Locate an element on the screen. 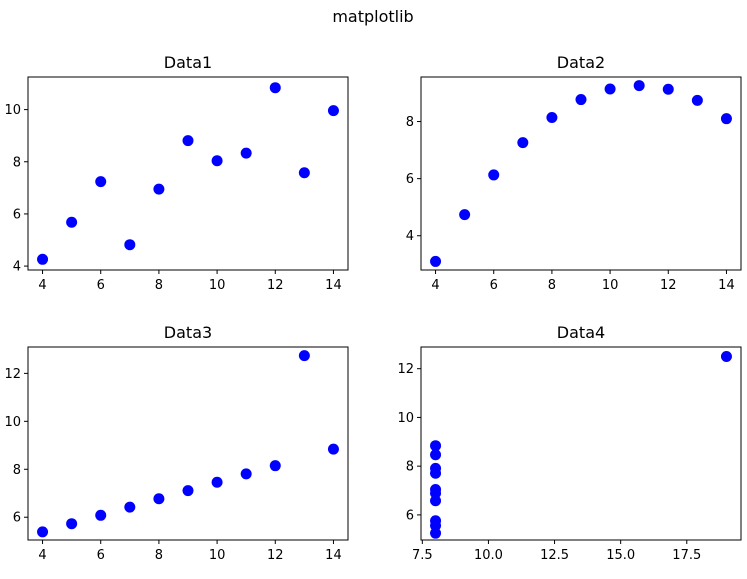 This screenshot has width=747, height=579. x-tick-label: 10.0 is located at coordinates (488, 555).